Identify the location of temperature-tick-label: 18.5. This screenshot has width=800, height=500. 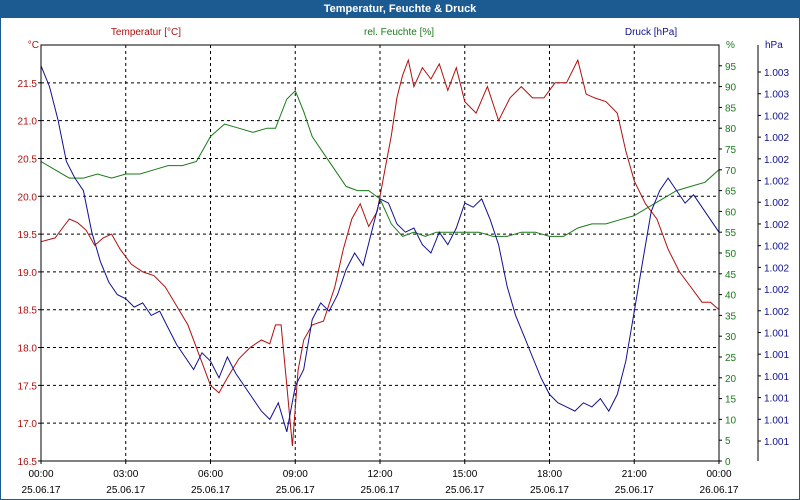
(28, 311).